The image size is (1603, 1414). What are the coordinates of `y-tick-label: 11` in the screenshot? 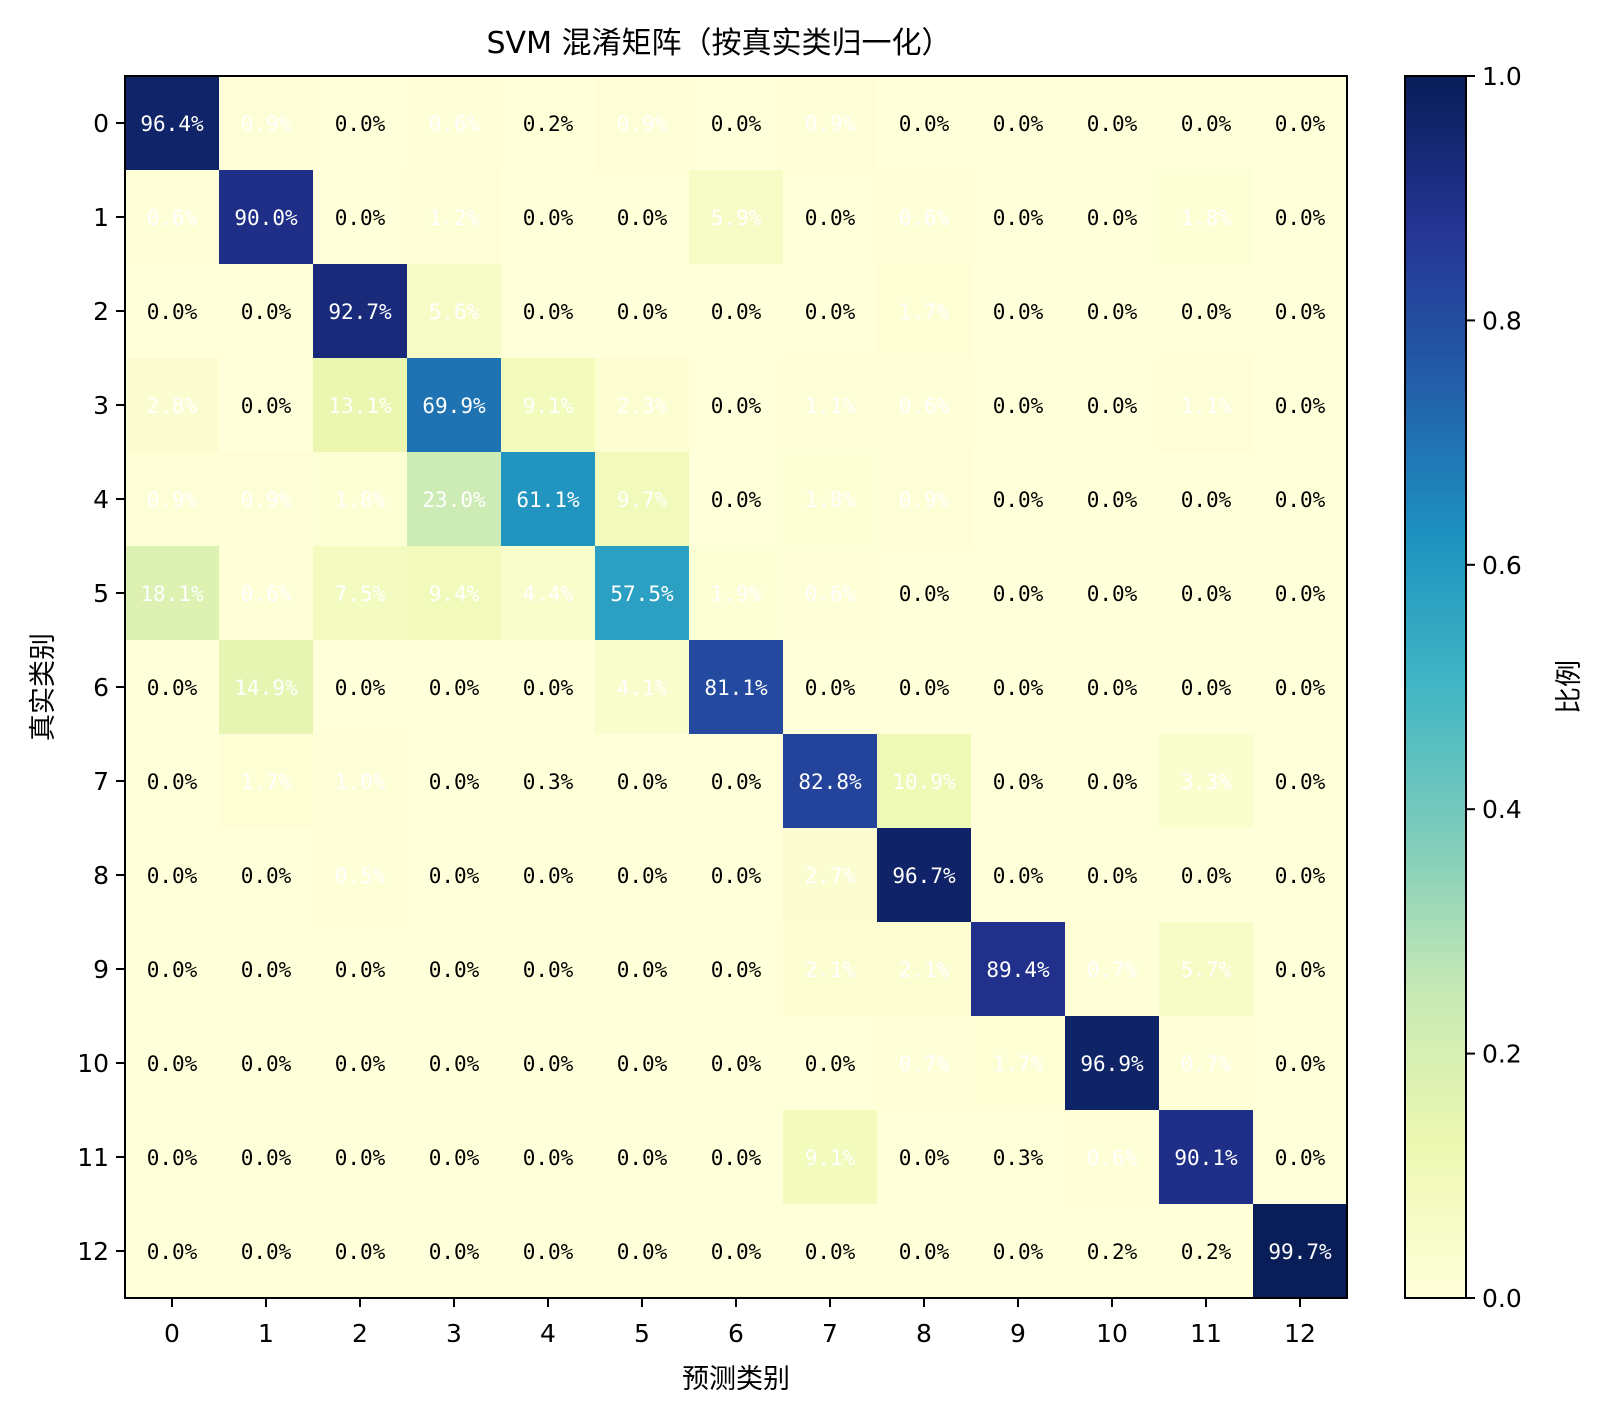 It's located at (93, 1157).